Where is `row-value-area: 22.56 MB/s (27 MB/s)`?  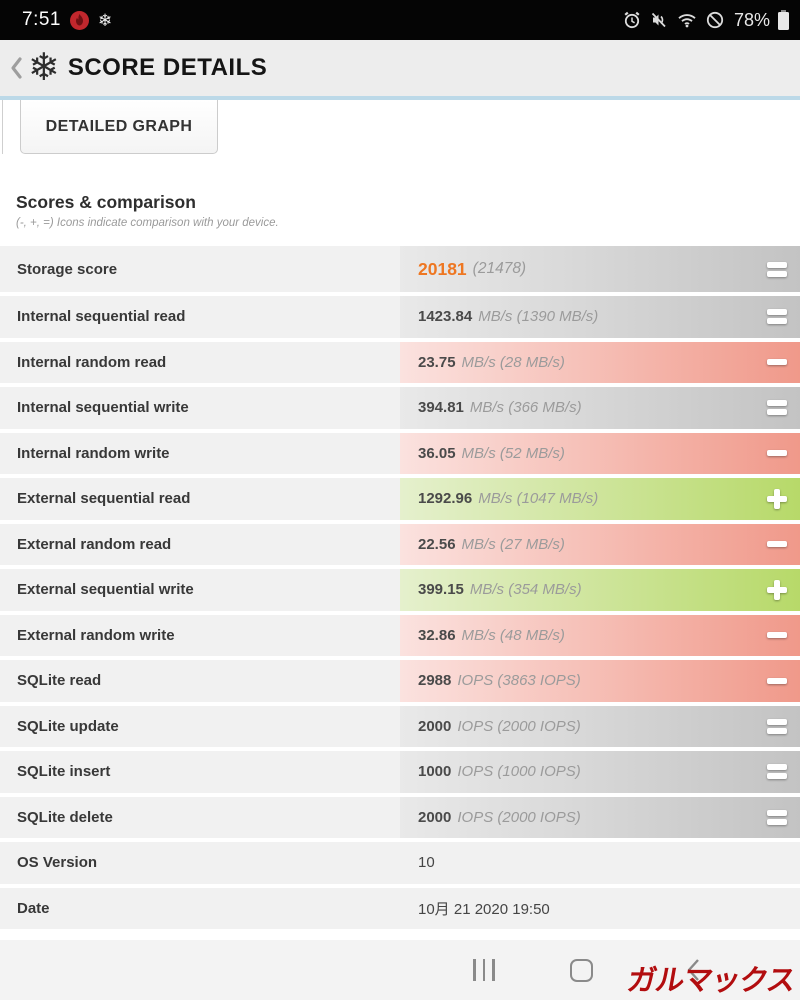 row-value-area: 22.56 MB/s (27 MB/s) is located at coordinates (600, 544).